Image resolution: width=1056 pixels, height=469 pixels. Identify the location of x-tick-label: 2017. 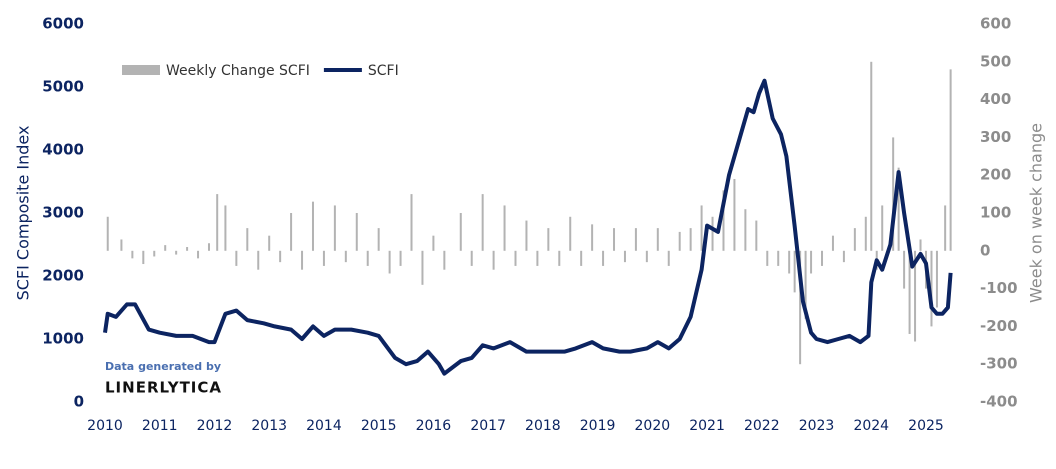
(488, 426).